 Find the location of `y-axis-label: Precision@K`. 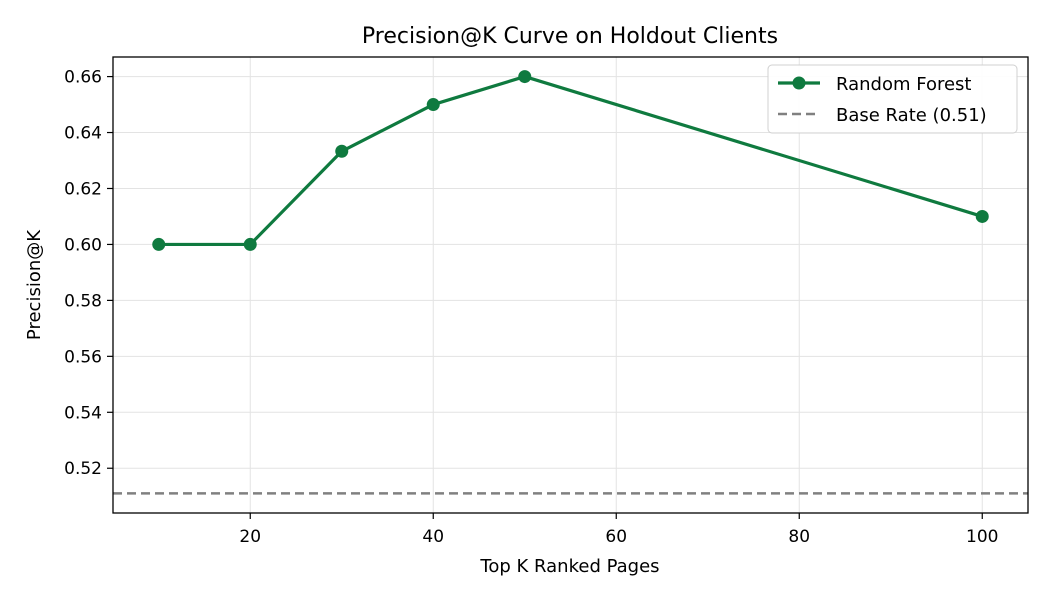

y-axis-label: Precision@K is located at coordinates (34, 284).